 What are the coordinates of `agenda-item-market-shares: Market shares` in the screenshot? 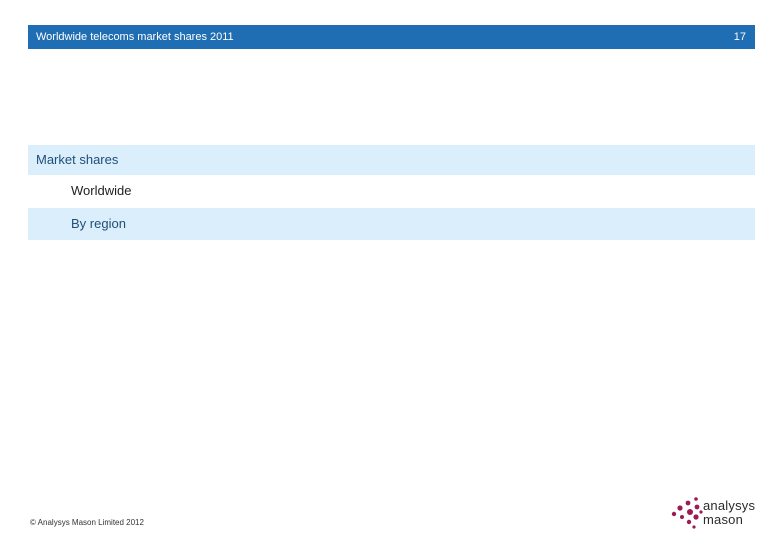 It's located at (391, 160).